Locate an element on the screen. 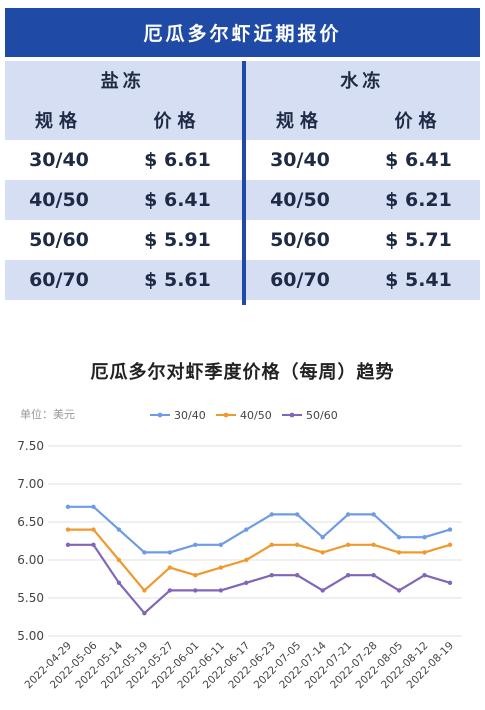  water-price-cell: $ 6.41 is located at coordinates (418, 160).